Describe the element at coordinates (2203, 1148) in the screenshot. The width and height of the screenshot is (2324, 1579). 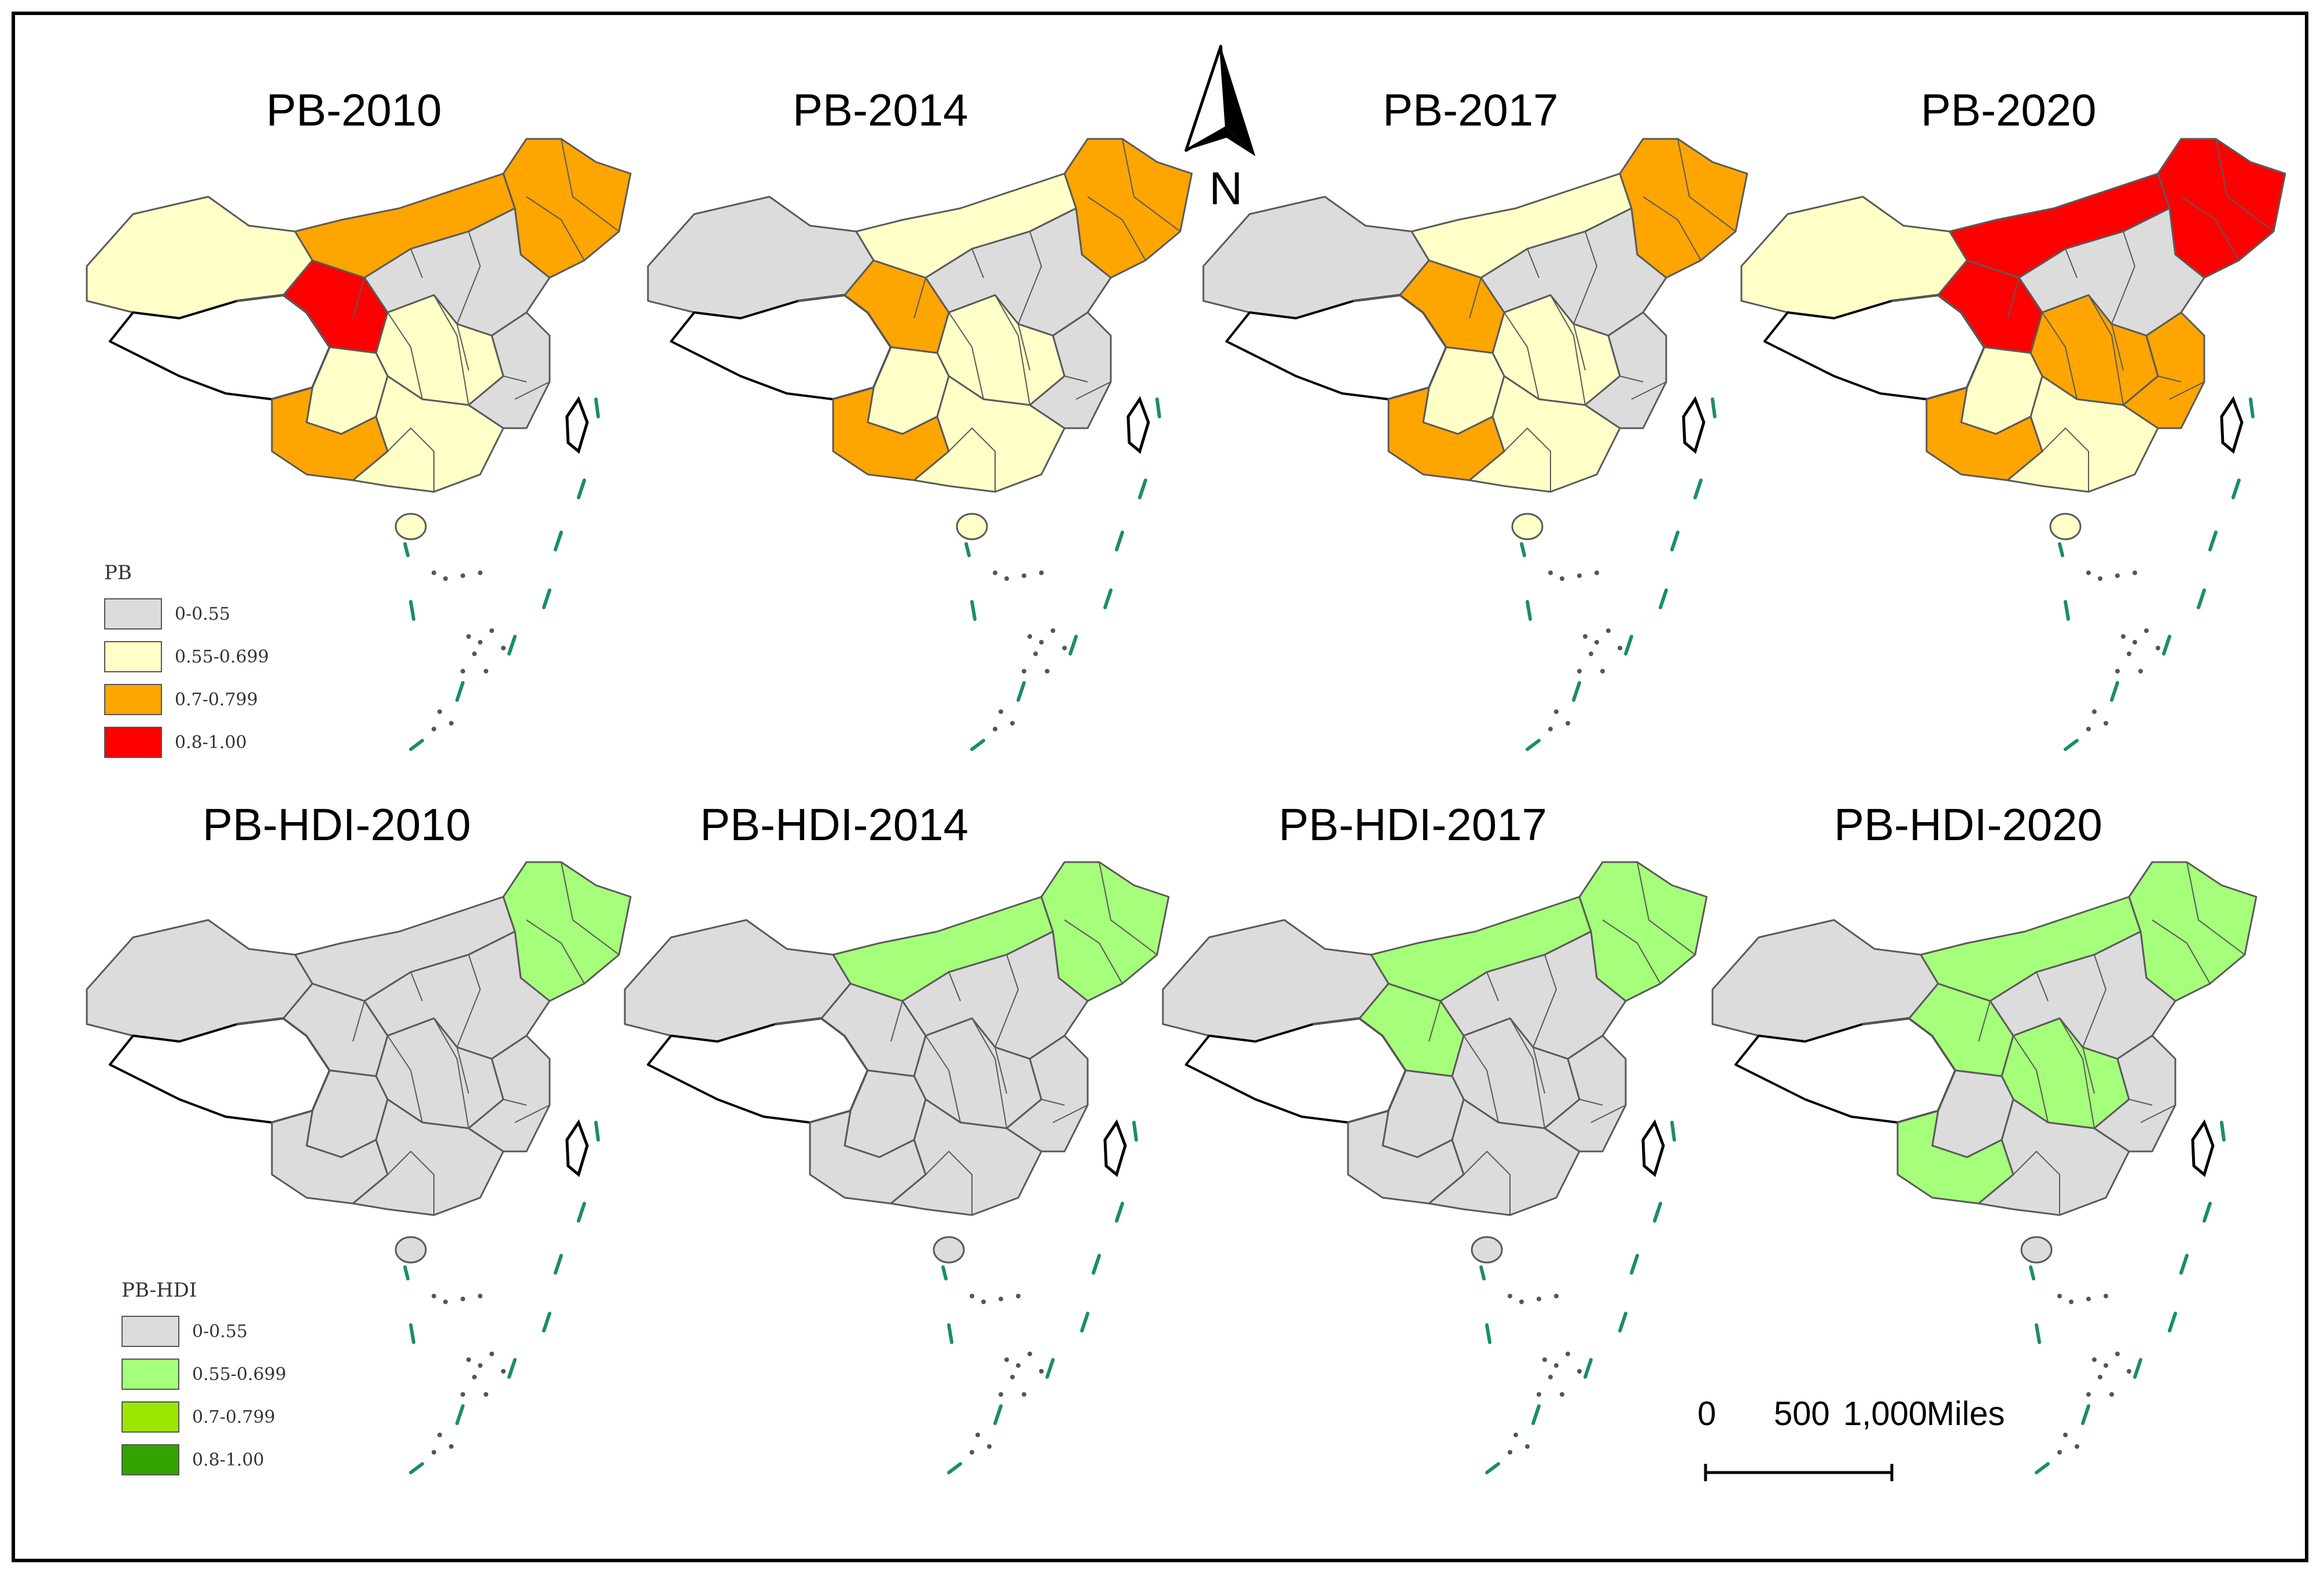
I see `region-taiwan` at that location.